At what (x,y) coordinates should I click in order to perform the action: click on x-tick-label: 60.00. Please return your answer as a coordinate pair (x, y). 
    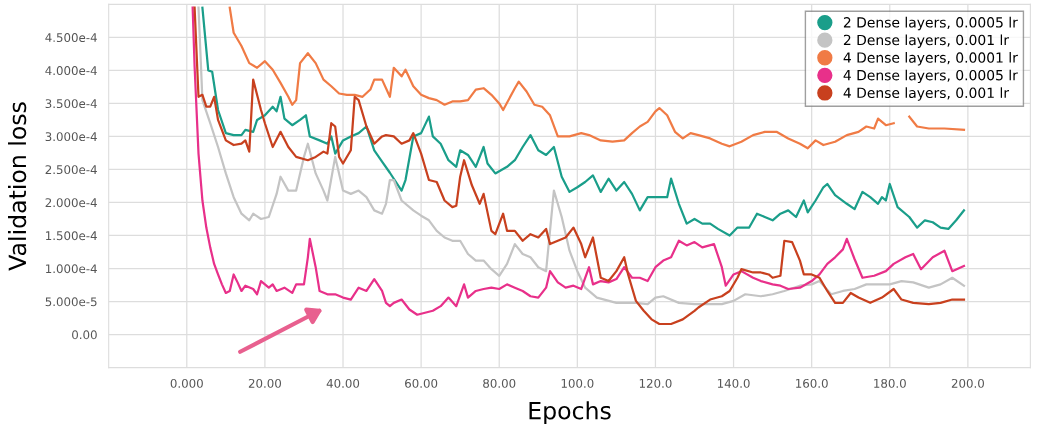
    Looking at the image, I should click on (421, 383).